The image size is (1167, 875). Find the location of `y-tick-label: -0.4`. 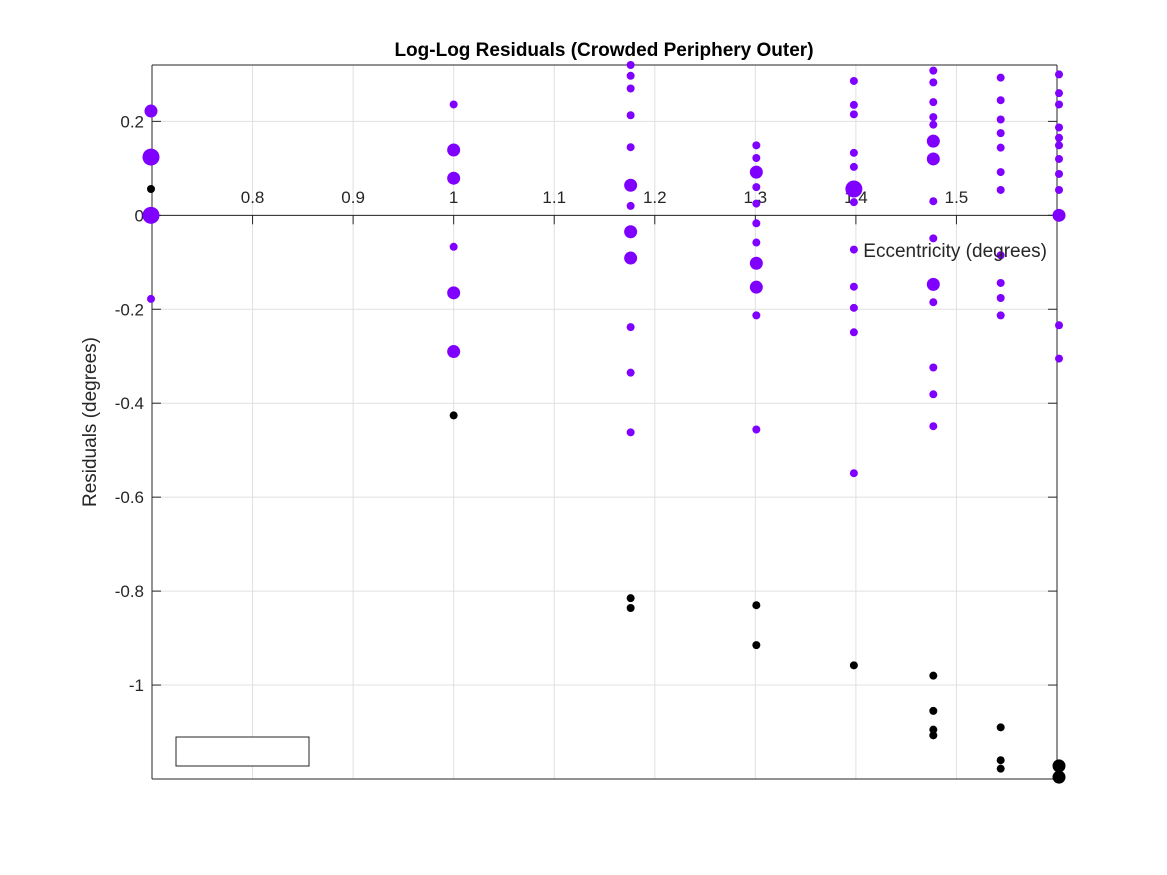

y-tick-label: -0.4 is located at coordinates (129, 403).